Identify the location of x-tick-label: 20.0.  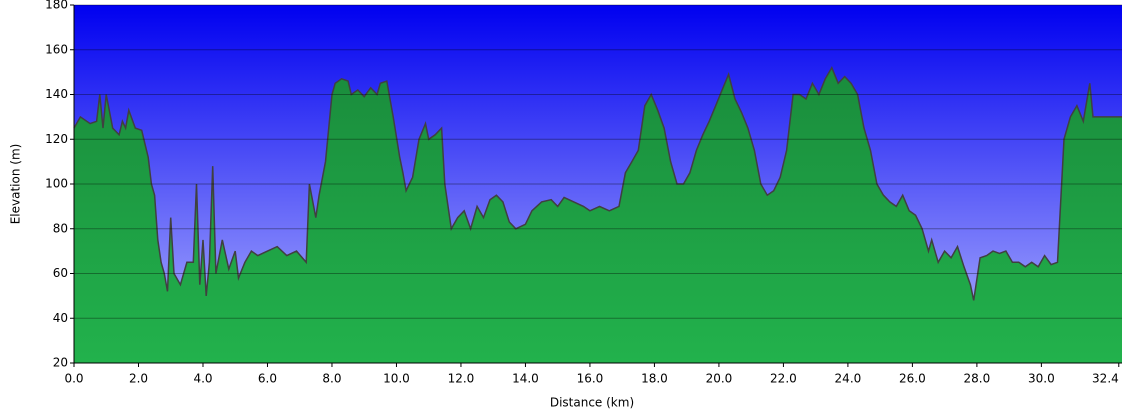
(719, 379).